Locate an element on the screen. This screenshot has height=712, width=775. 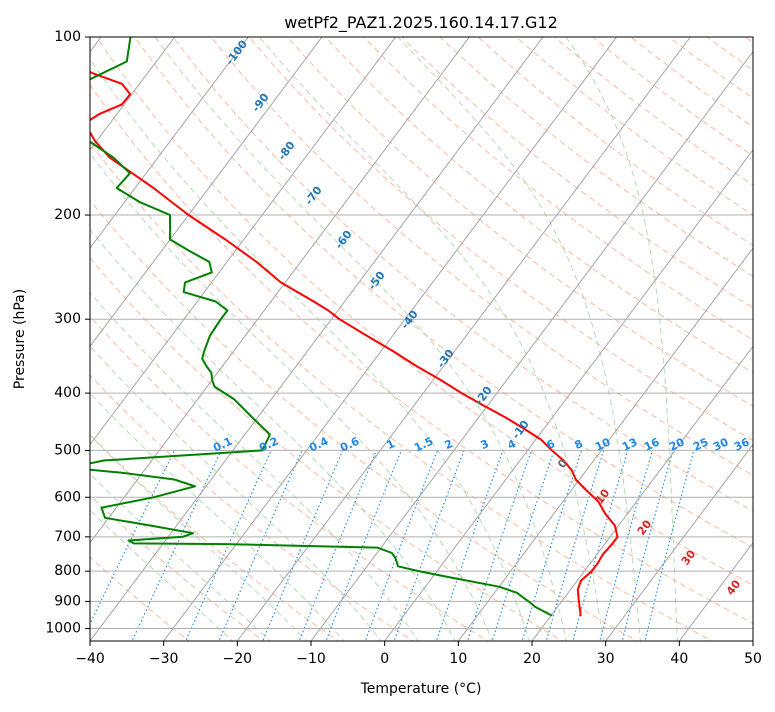
isotherm-label: -20 is located at coordinates (483, 396).